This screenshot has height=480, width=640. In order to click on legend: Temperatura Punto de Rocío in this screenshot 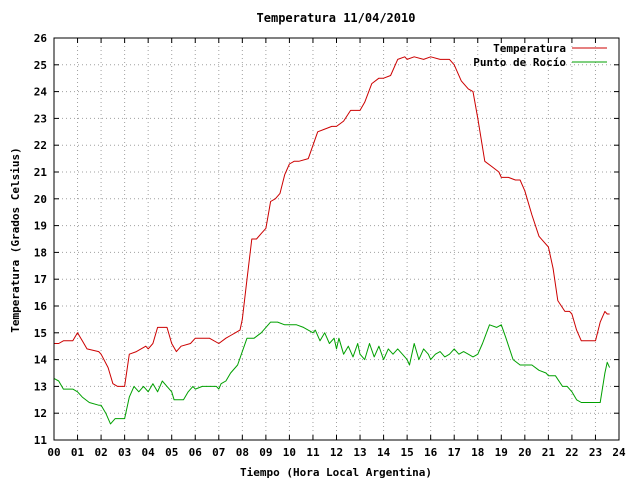, I will do `click(540, 55)`.